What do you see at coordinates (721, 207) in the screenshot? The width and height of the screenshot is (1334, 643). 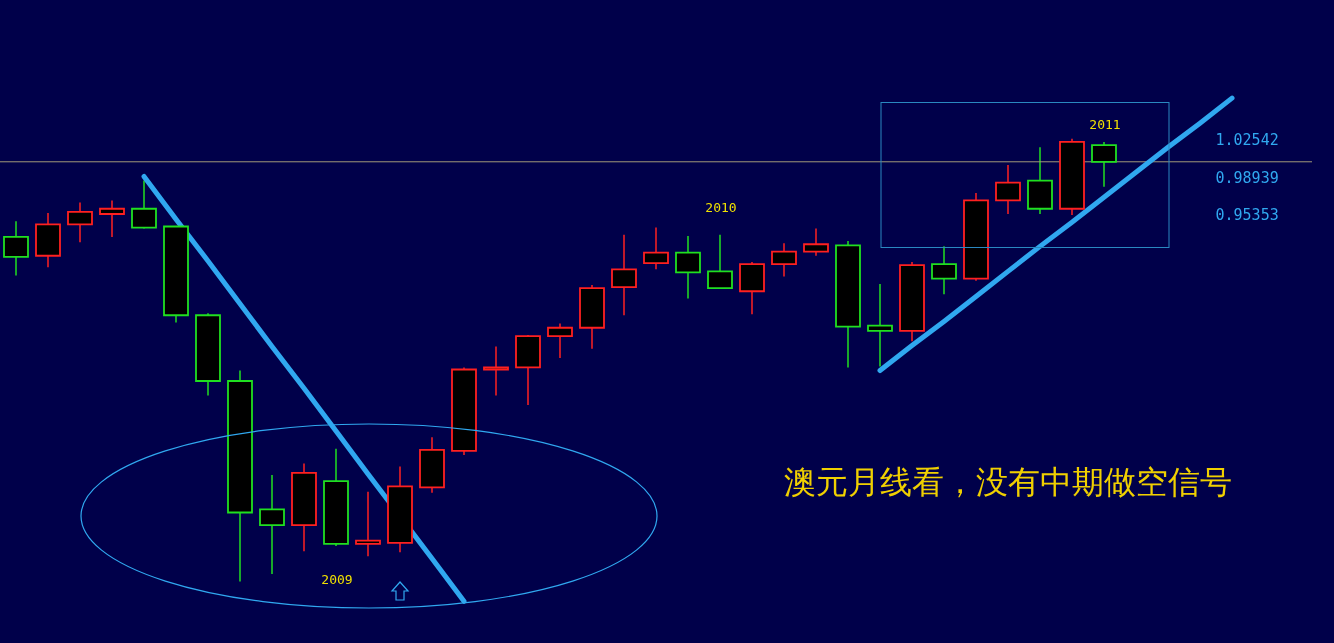 I see `annotation: 2010` at bounding box center [721, 207].